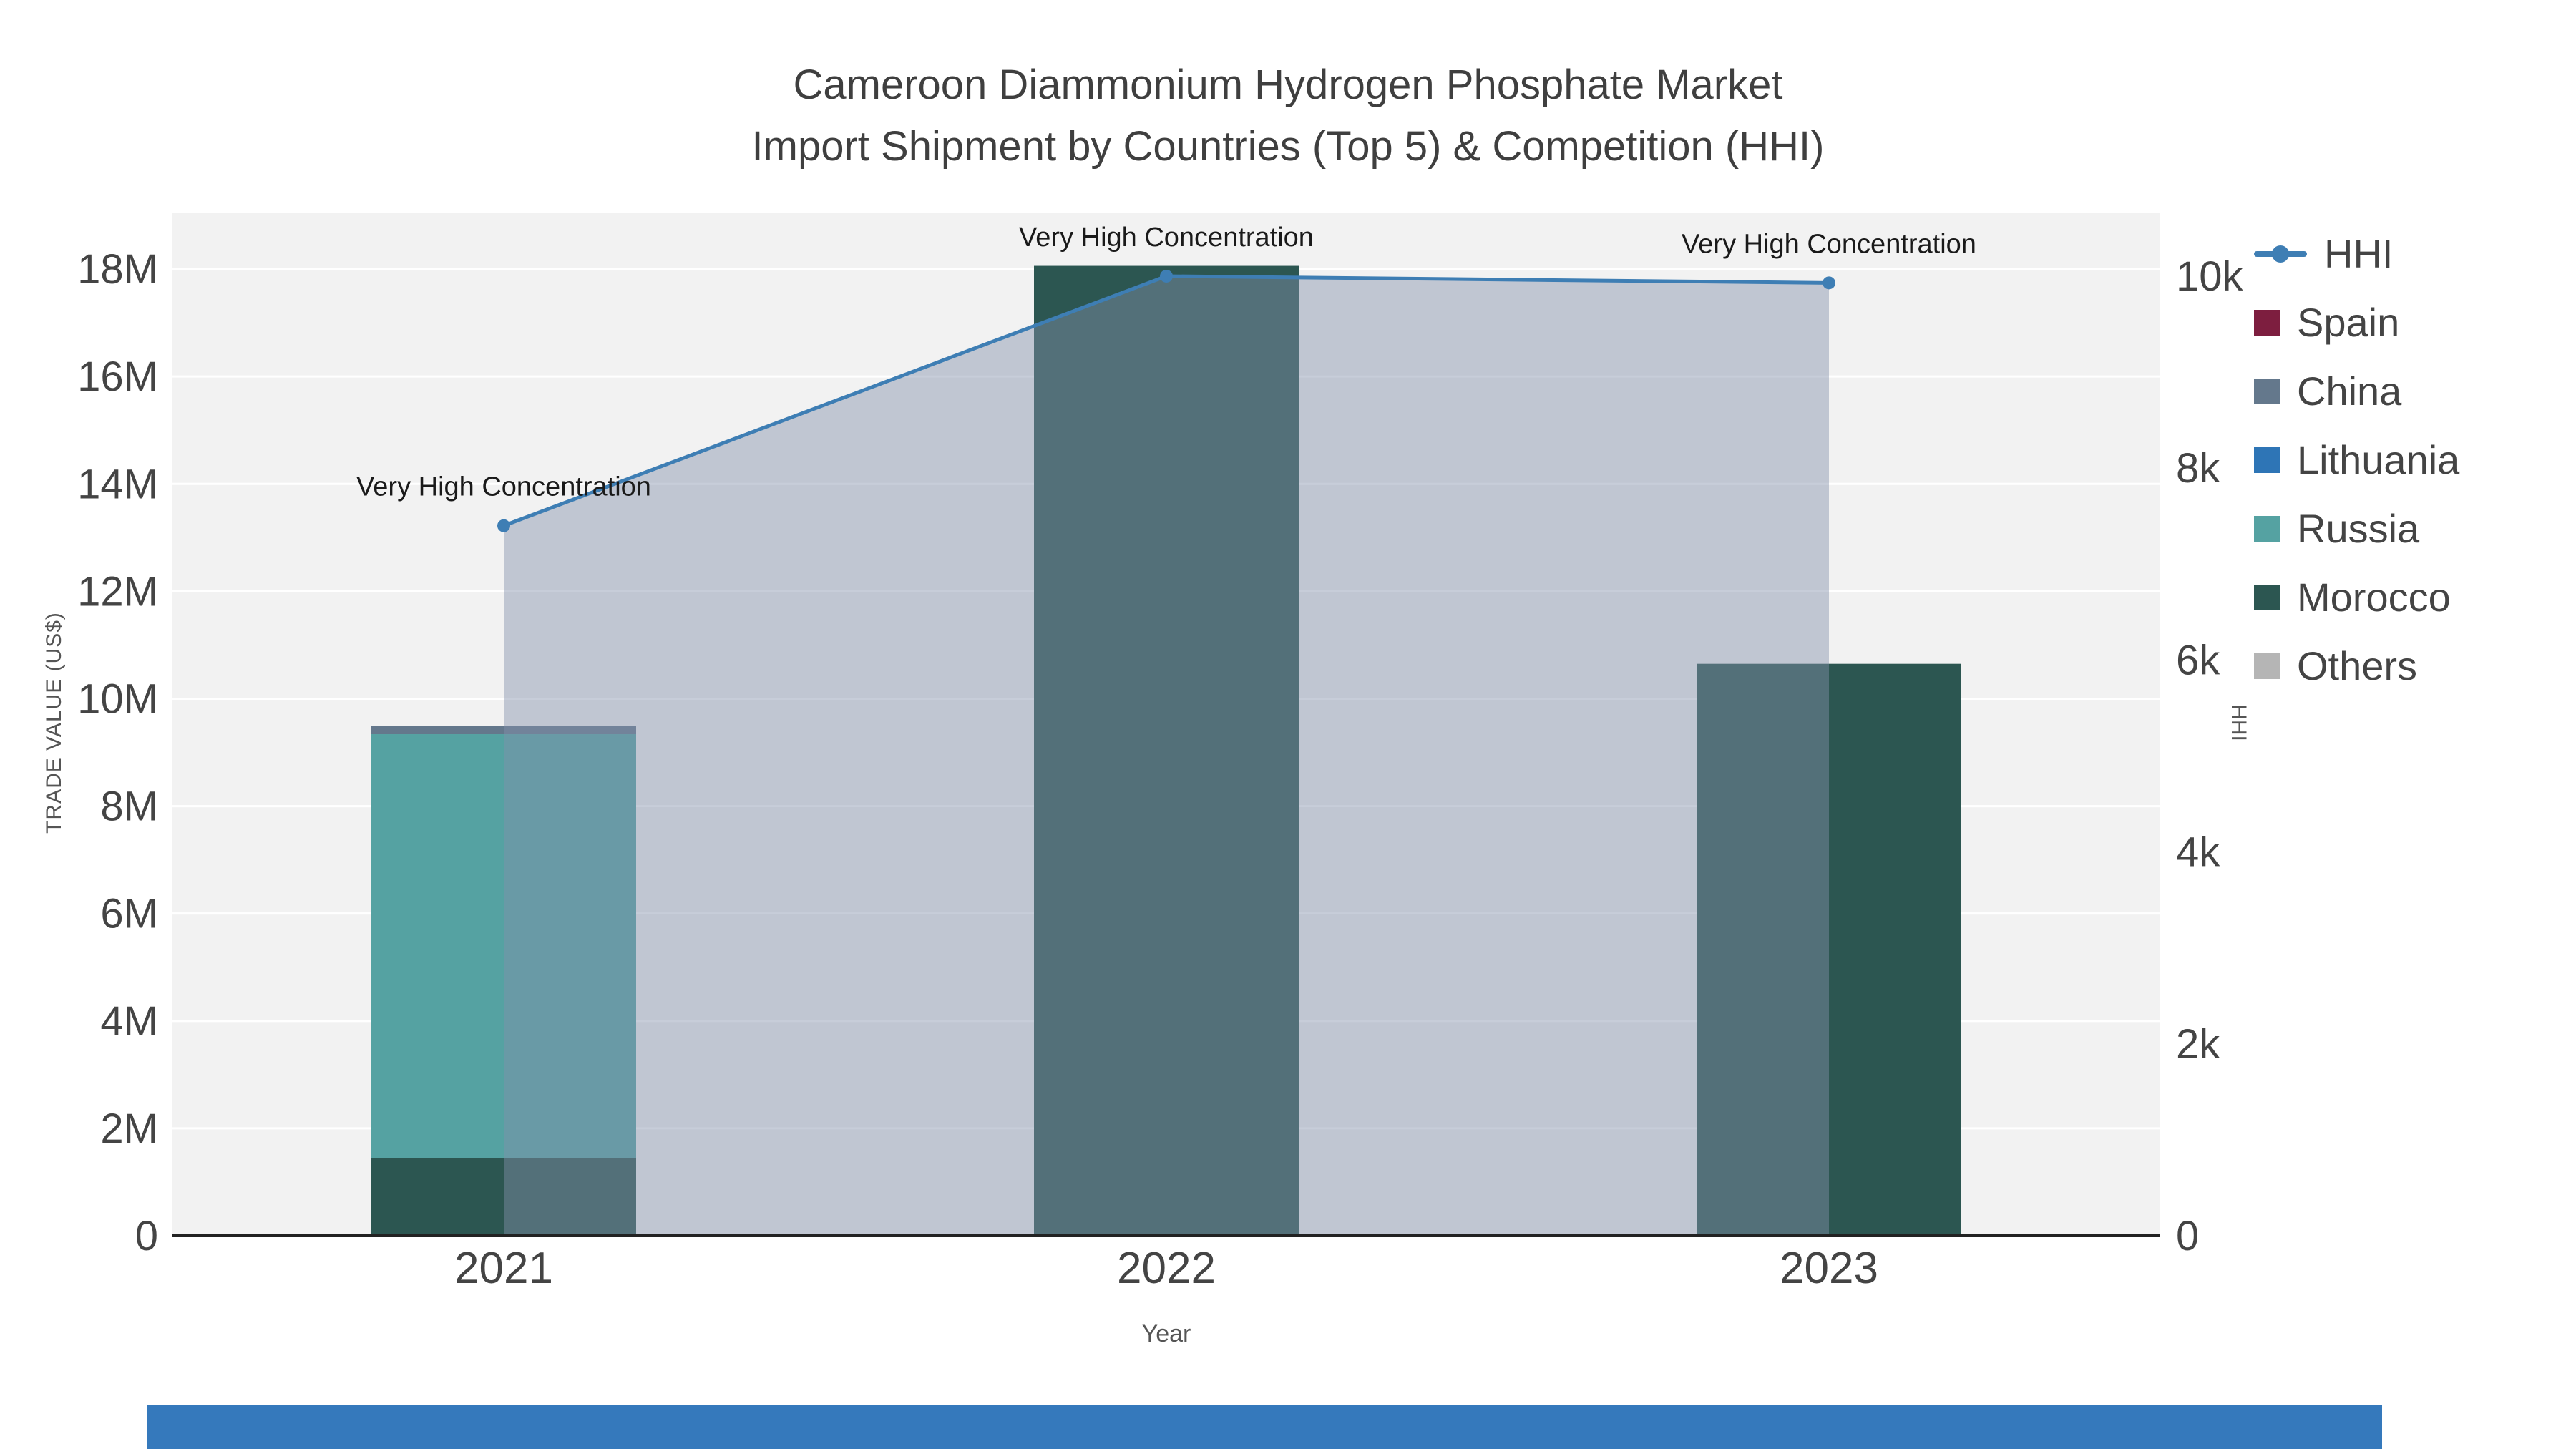 The width and height of the screenshot is (2576, 1449). What do you see at coordinates (2349, 391) in the screenshot?
I see `legend-label: China` at bounding box center [2349, 391].